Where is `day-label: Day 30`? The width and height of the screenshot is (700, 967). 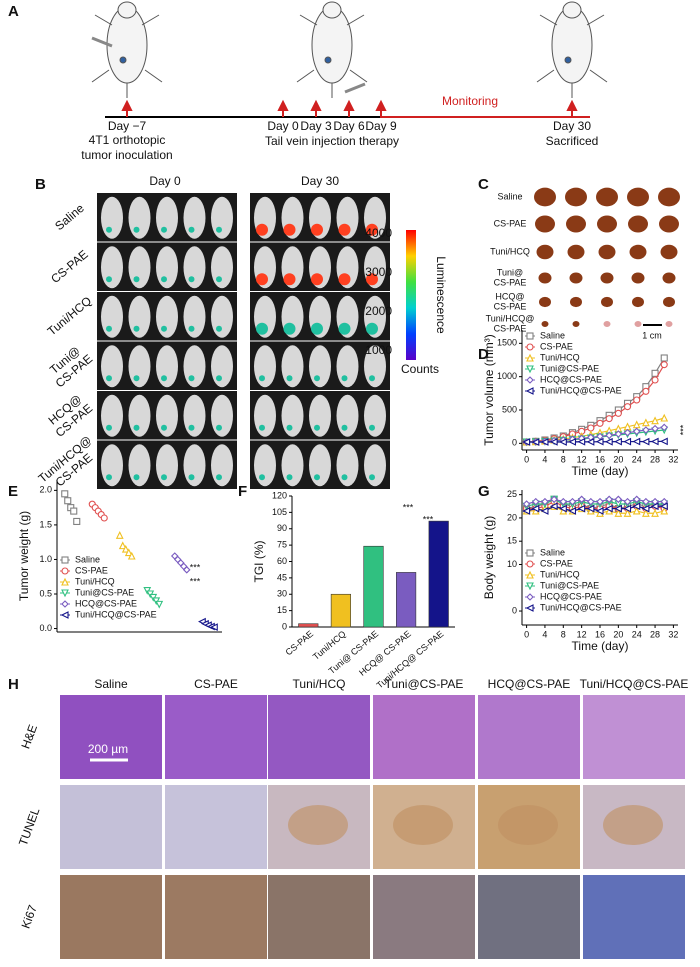 day-label: Day 30 is located at coordinates (572, 126).